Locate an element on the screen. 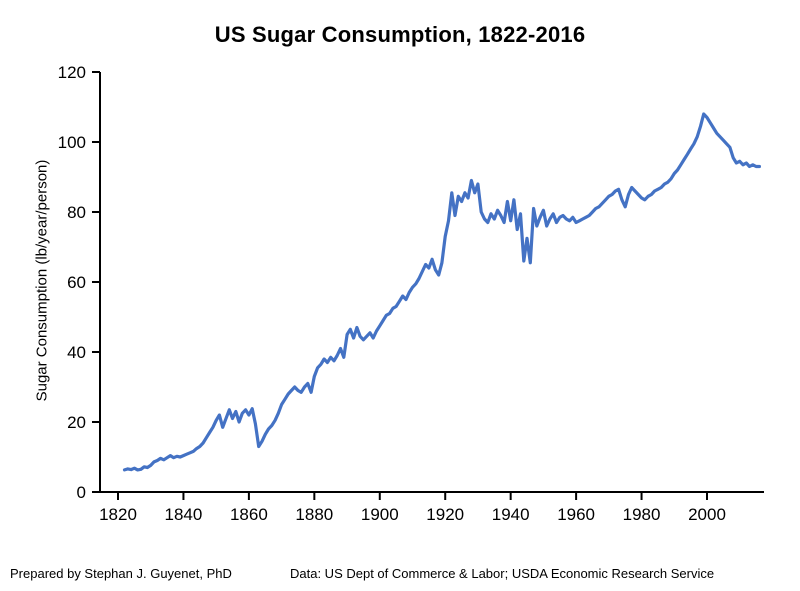  y-axis-label: Sugar Consumption (lb/year/person) is located at coordinates (42, 280).